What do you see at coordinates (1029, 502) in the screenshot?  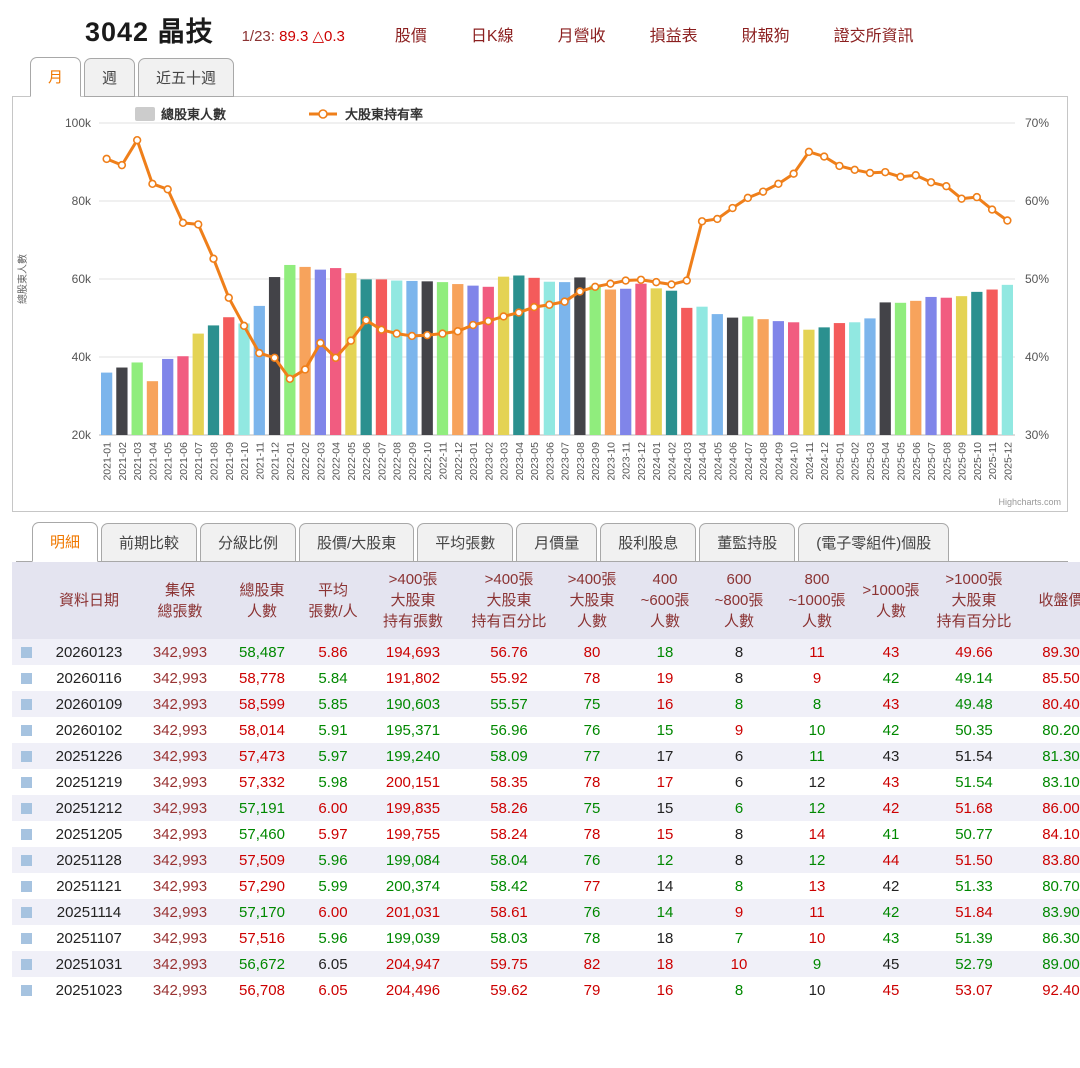 I see `highcharts-credit: Highcharts.com` at bounding box center [1029, 502].